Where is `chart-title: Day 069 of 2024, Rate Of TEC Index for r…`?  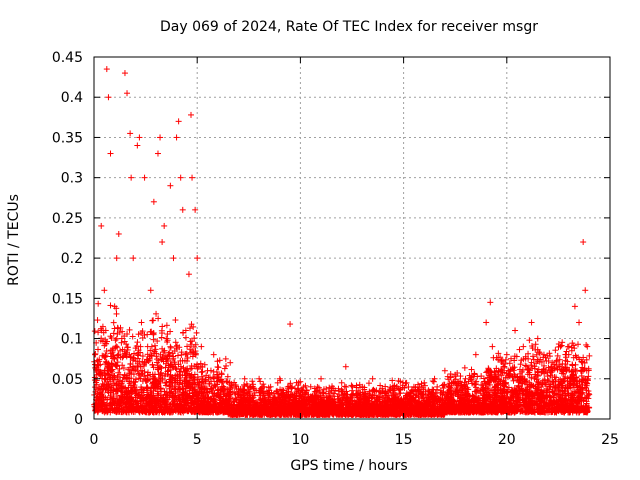 chart-title: Day 069 of 2024, Rate Of TEC Index for r… is located at coordinates (349, 27).